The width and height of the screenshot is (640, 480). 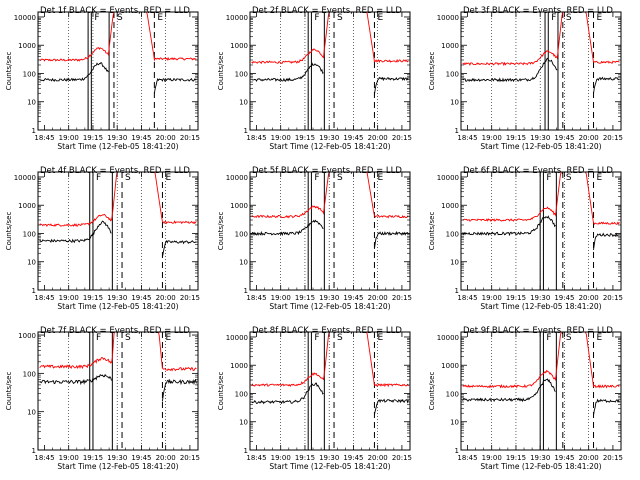 I want to click on panel-title: Det 8f BLACK = Events, RED = LLD, so click(x=327, y=331).